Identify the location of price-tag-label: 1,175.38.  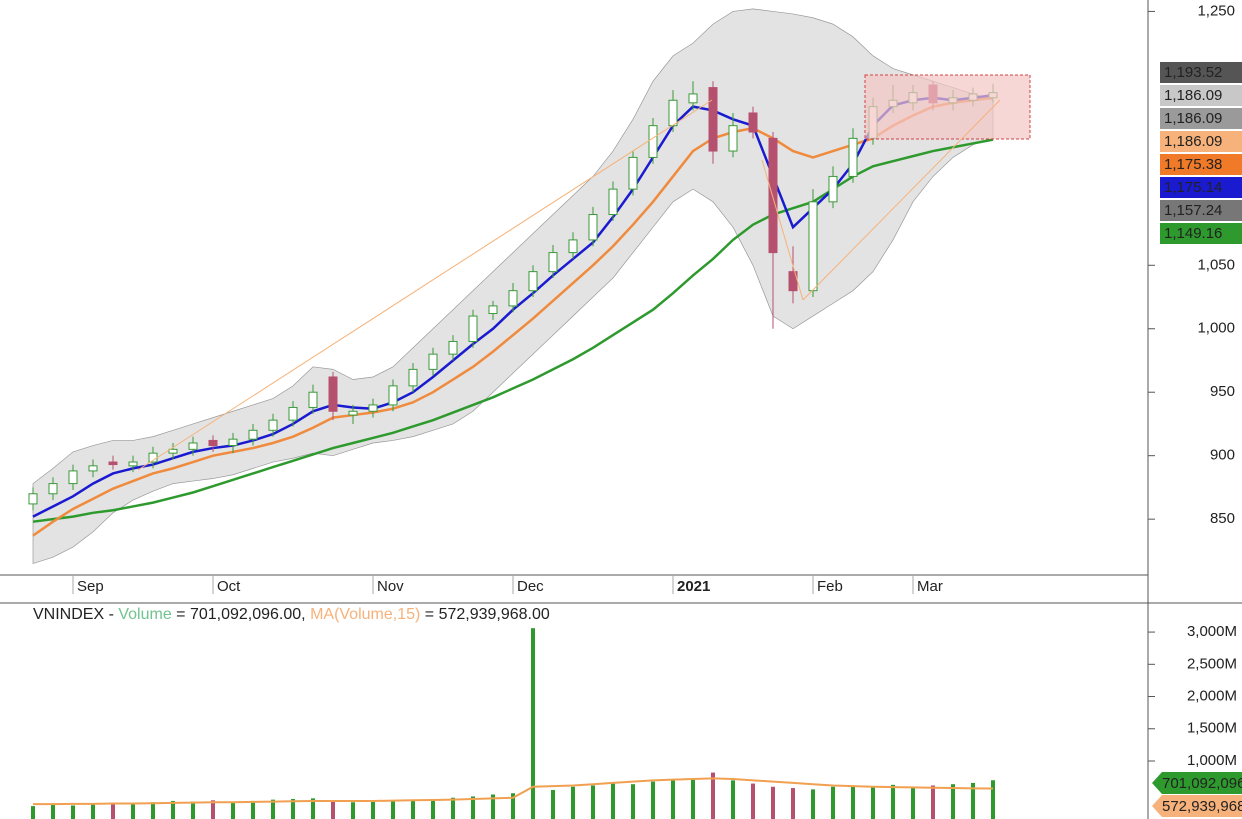
(1193, 164).